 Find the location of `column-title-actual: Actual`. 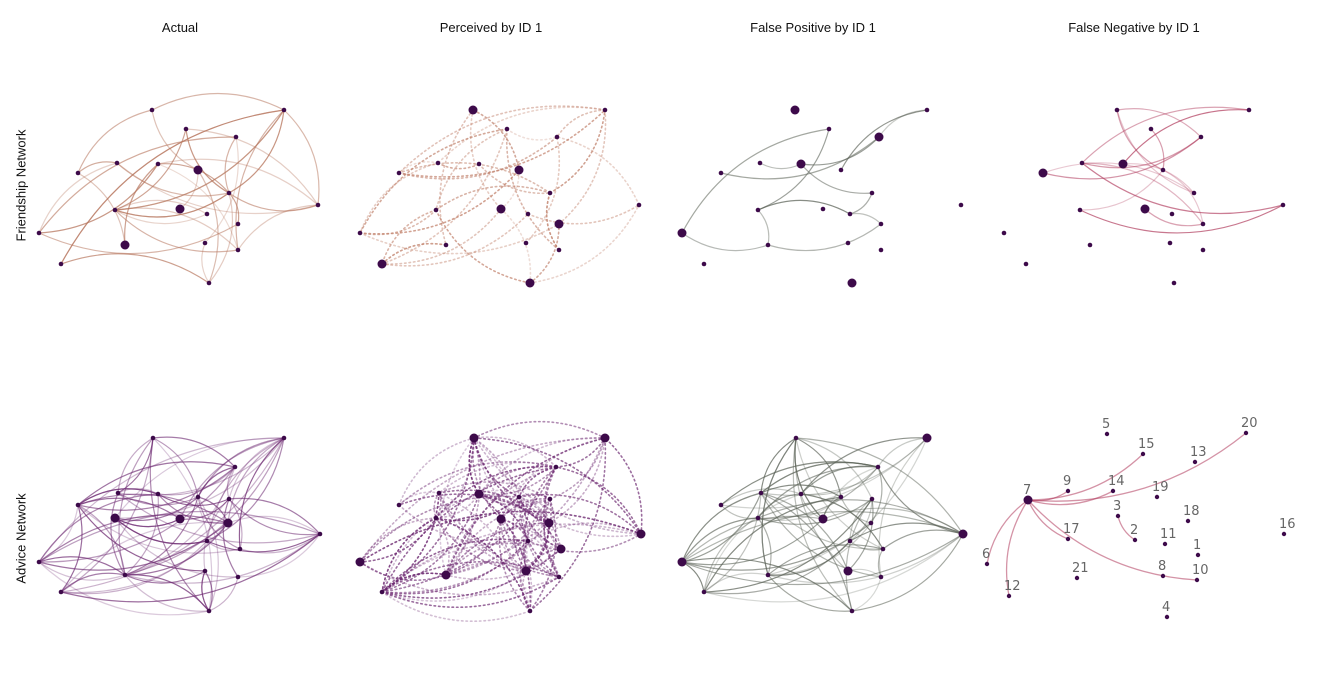

column-title-actual: Actual is located at coordinates (180, 27).